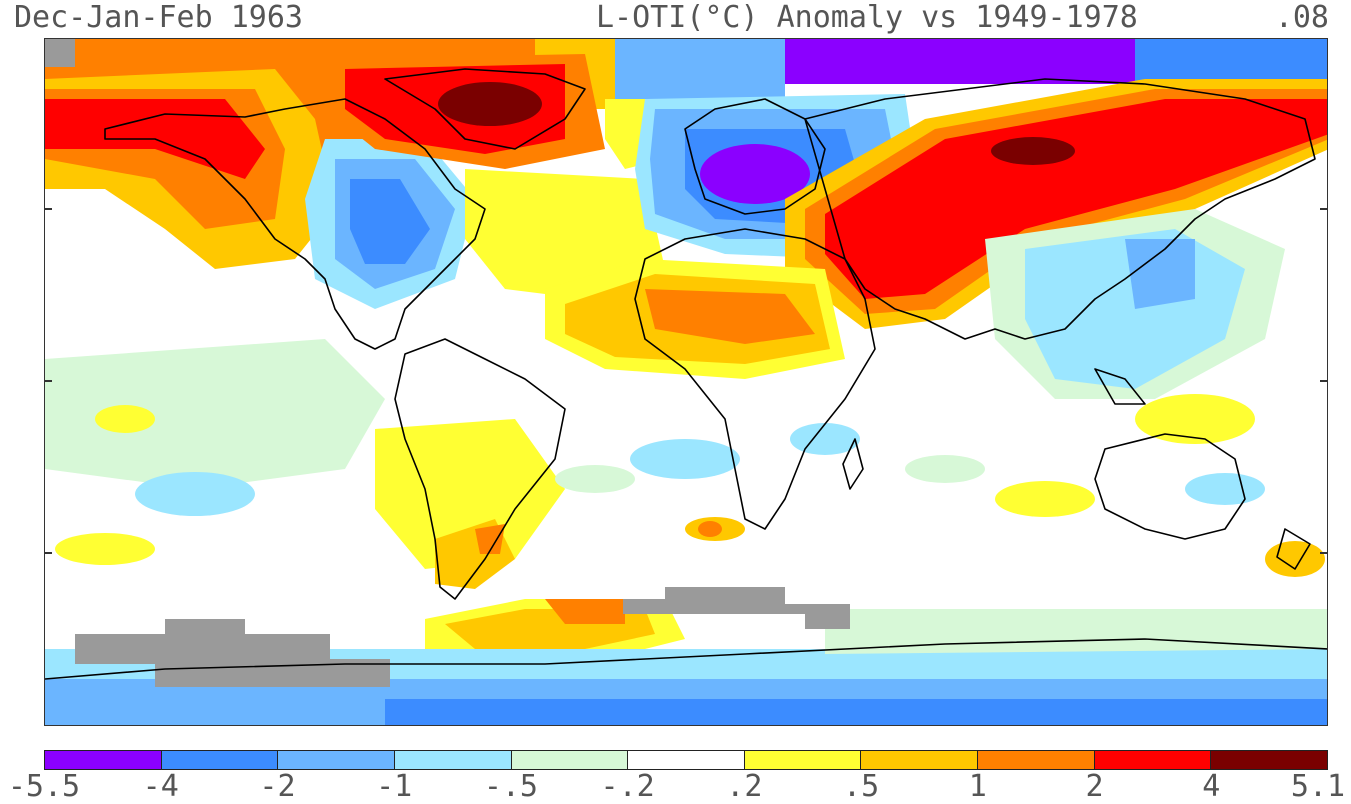 This screenshot has height=804, width=1351. I want to click on color-scale-tick-label: 5.1, so click(1318, 786).